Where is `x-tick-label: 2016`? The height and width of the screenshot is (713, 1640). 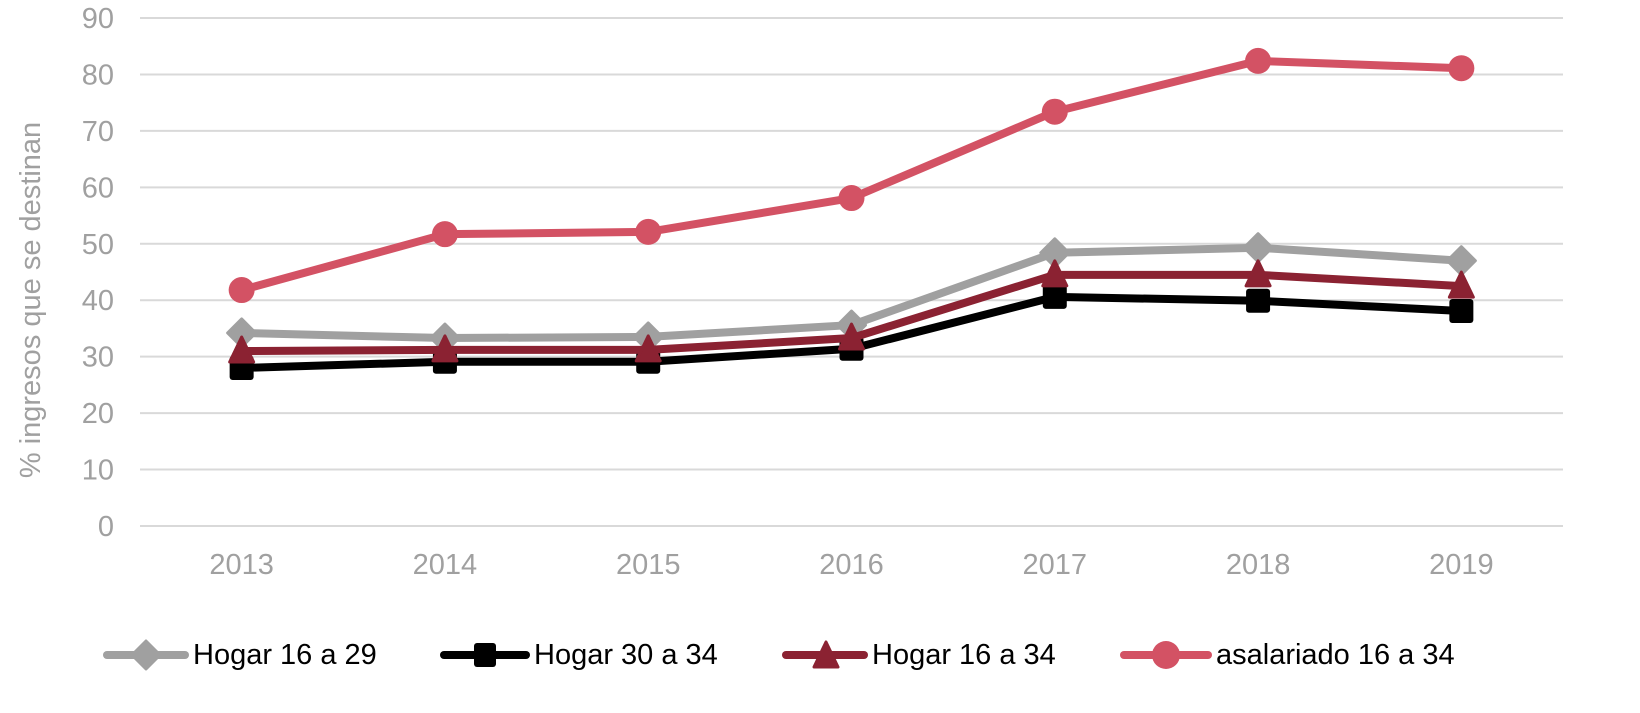 x-tick-label: 2016 is located at coordinates (851, 565).